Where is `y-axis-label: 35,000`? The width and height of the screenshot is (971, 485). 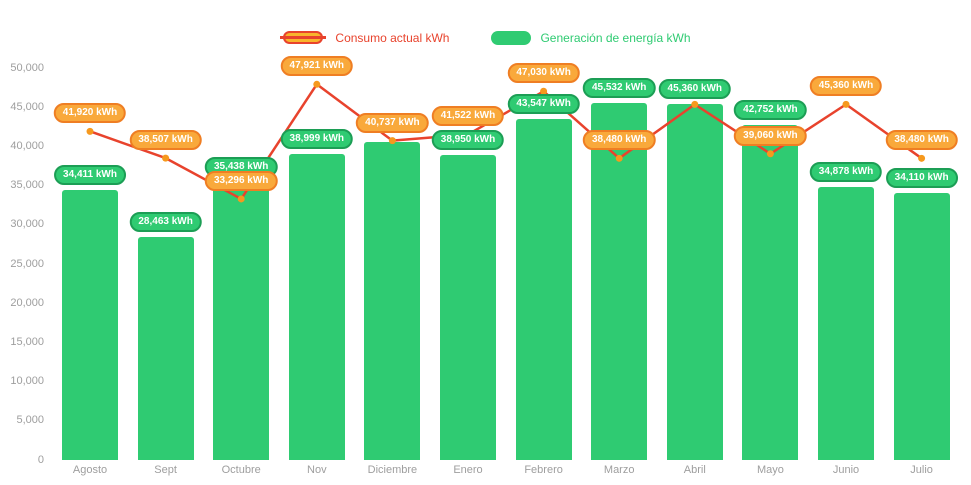
y-axis-label: 35,000 is located at coordinates (27, 185).